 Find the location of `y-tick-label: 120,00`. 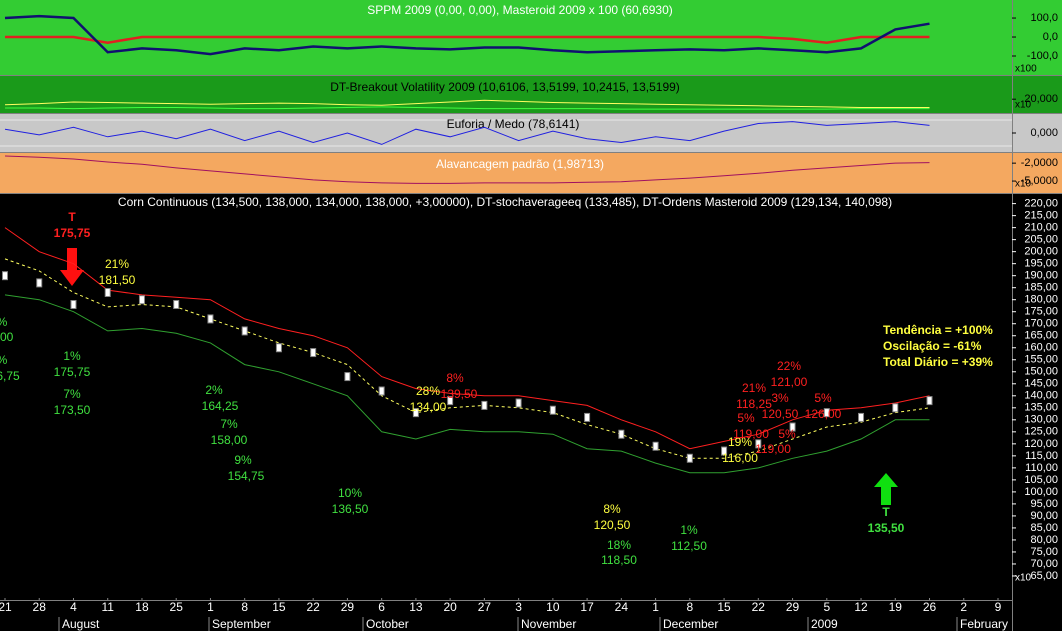

y-tick-label: 120,00 is located at coordinates (1041, 444).